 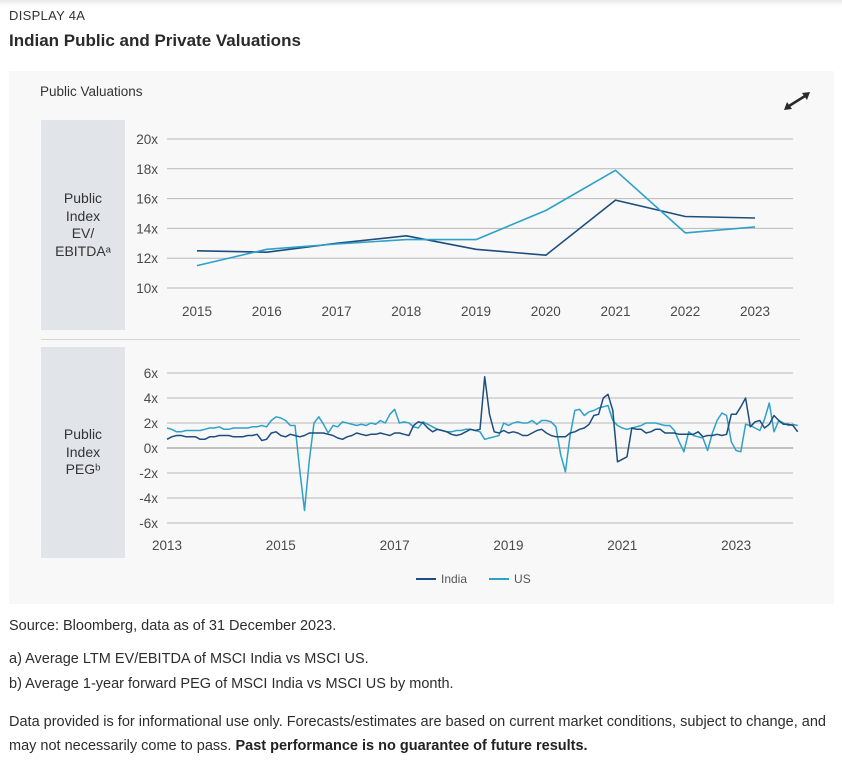 What do you see at coordinates (147, 288) in the screenshot?
I see `y-tick-label: 10x` at bounding box center [147, 288].